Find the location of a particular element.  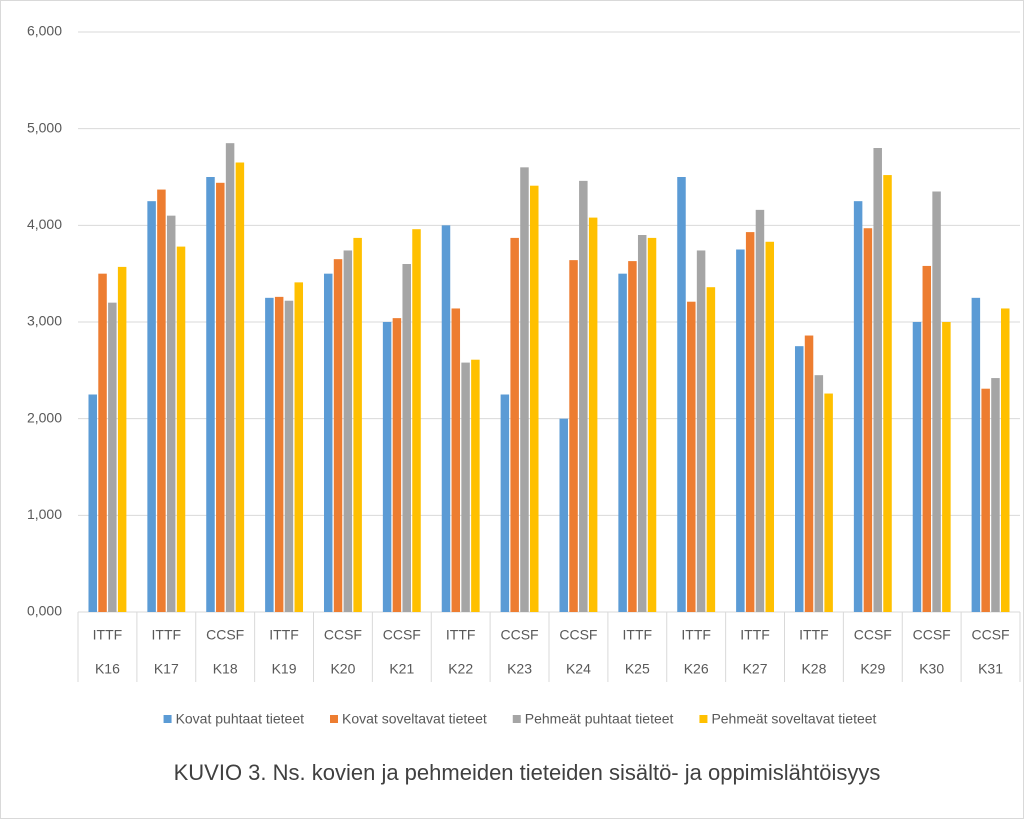

x-tick-label: K18 is located at coordinates (225, 669).